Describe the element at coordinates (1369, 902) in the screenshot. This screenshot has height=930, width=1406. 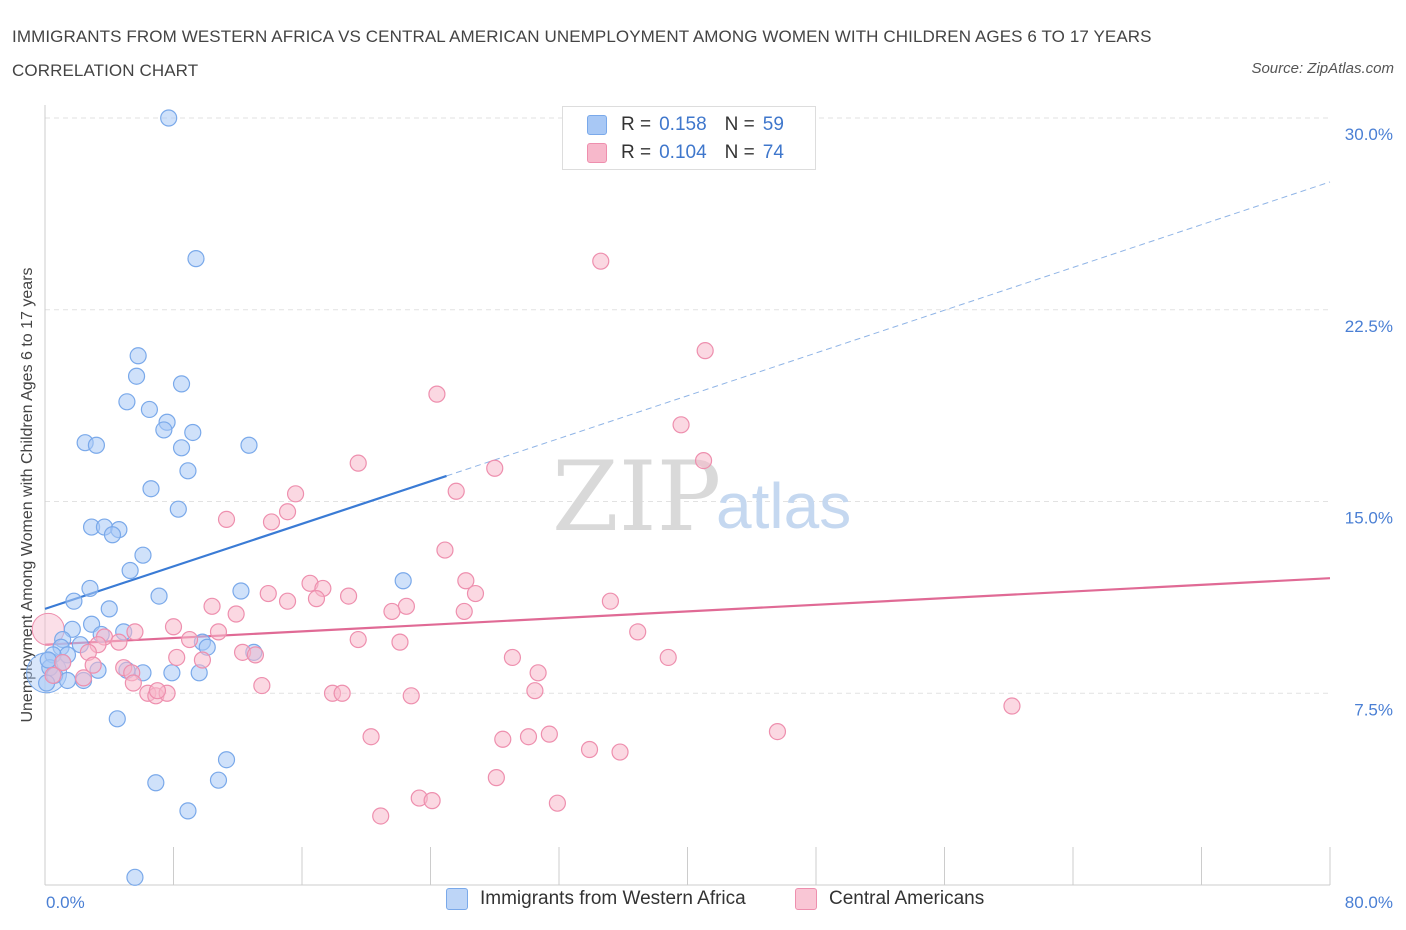
I see `x-tick-label: 80.0%` at that location.